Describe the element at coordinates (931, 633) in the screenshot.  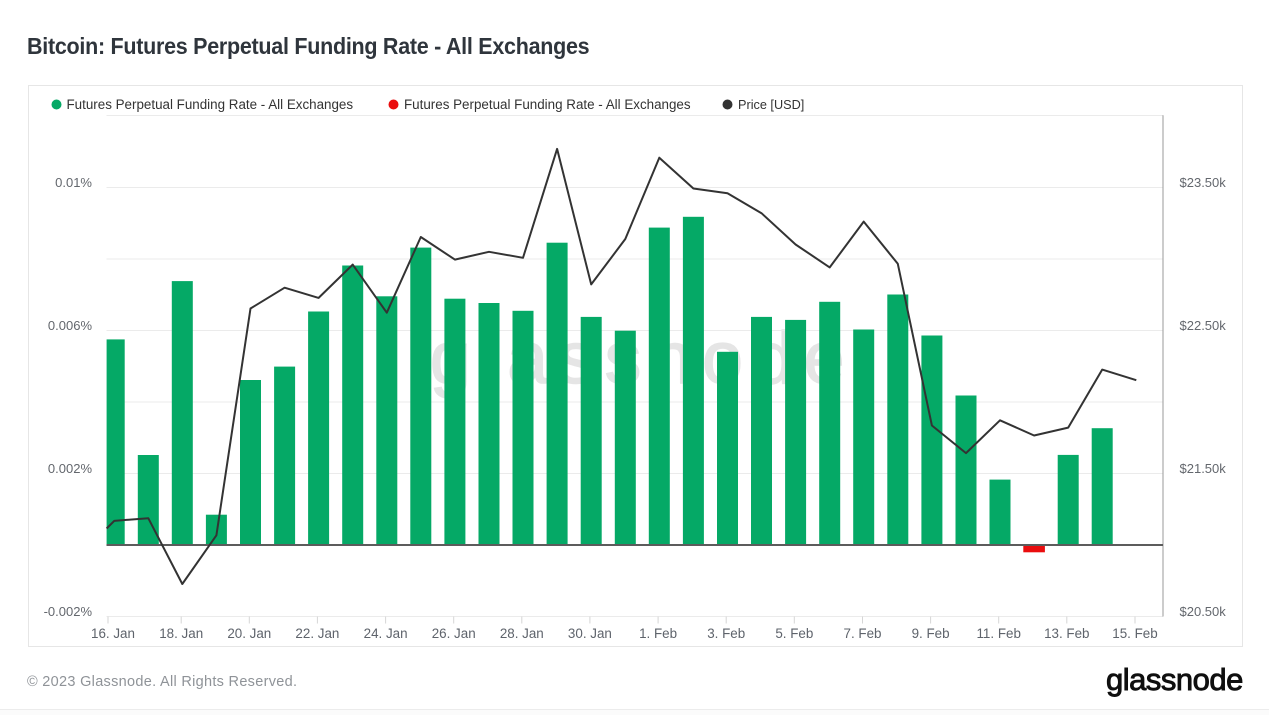
I see `svg-text: 9. Feb` at that location.